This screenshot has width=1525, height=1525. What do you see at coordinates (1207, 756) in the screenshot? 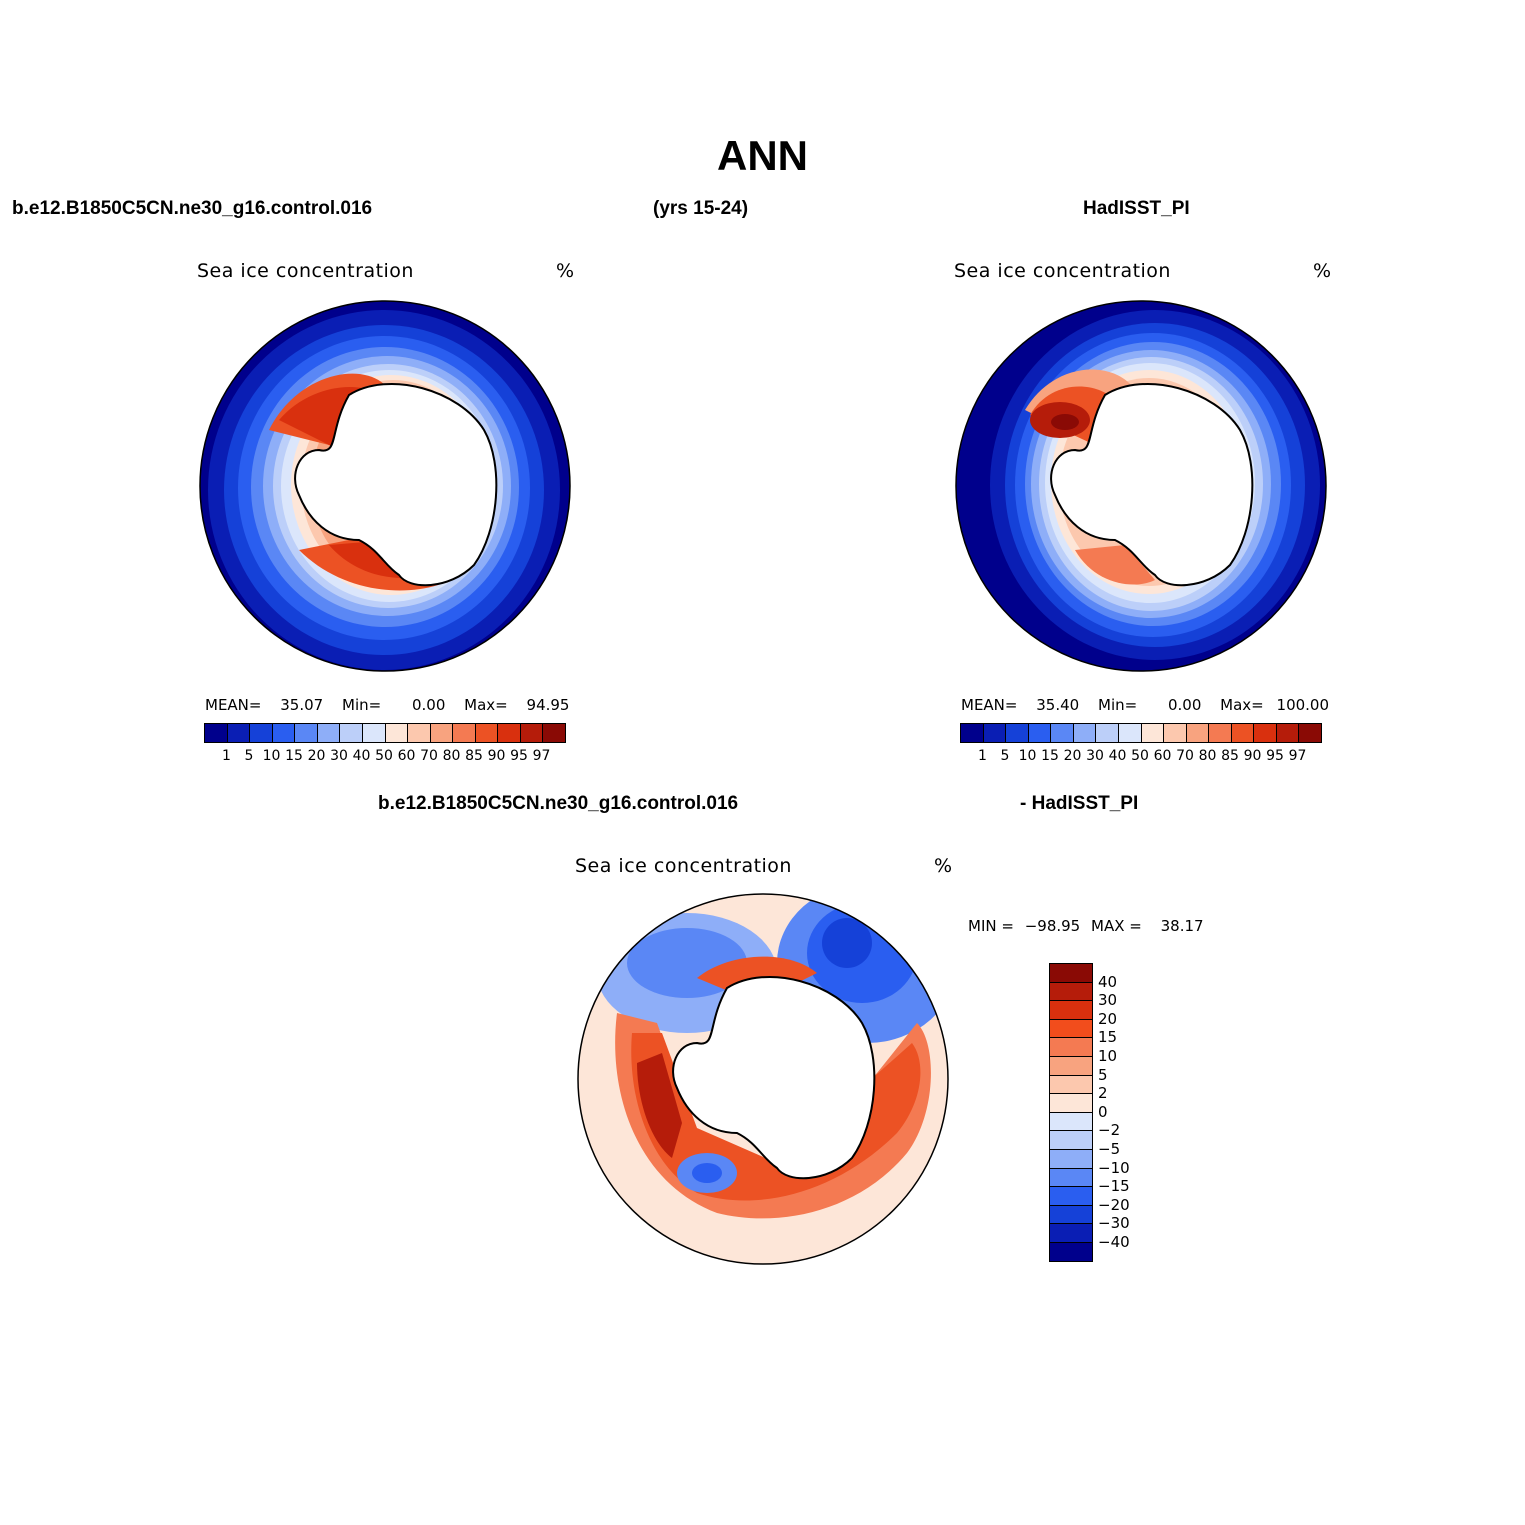
I see `colorbar-label: 80` at bounding box center [1207, 756].